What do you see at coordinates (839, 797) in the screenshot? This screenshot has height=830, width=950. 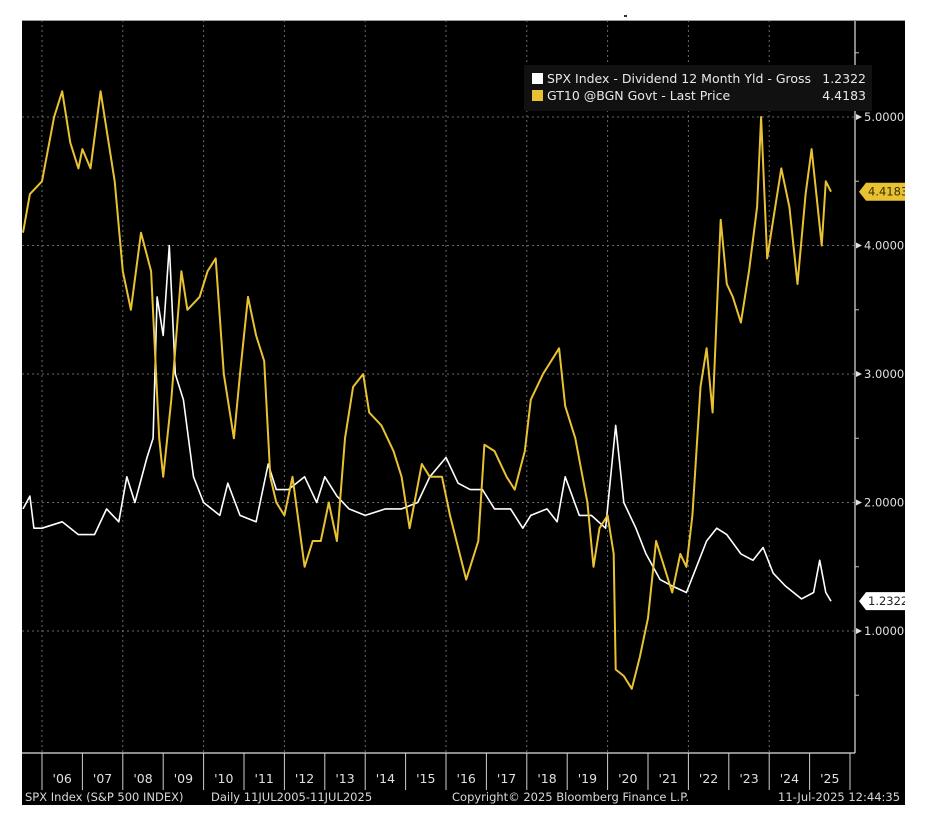 I see `footer-timestamp: 11-Jul-2025 12:44:35` at bounding box center [839, 797].